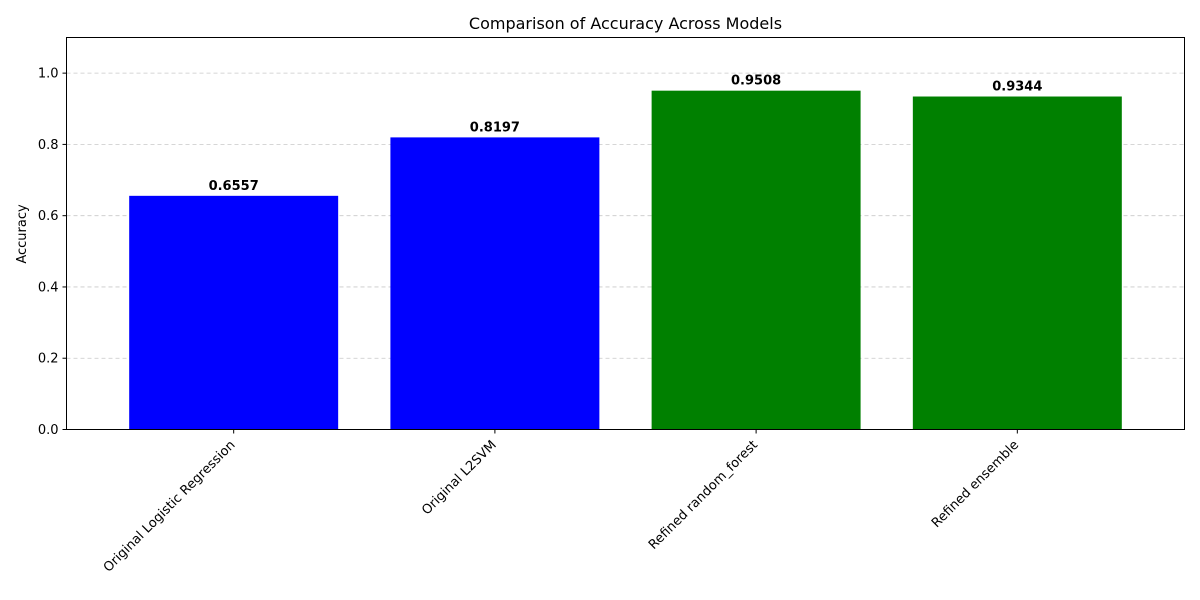 Image resolution: width=1200 pixels, height=600 pixels. I want to click on data-labels: 0.6557 0.8197 0.9508 0.9344, so click(626, 134).